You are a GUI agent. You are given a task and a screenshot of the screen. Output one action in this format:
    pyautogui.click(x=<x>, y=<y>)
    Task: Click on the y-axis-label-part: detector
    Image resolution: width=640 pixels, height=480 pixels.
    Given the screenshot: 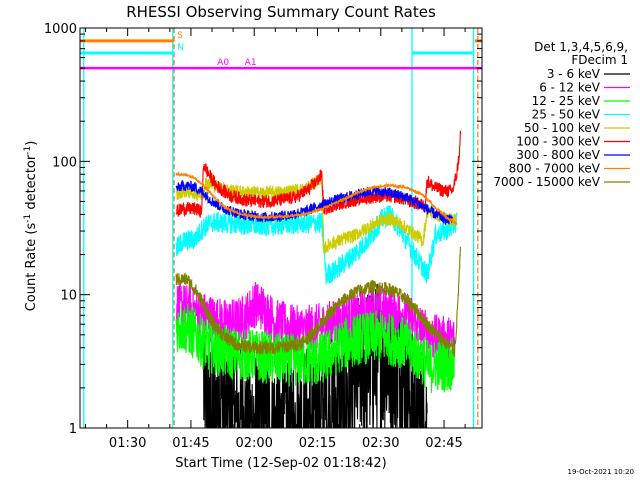 What is the action you would take?
    pyautogui.click(x=31, y=184)
    